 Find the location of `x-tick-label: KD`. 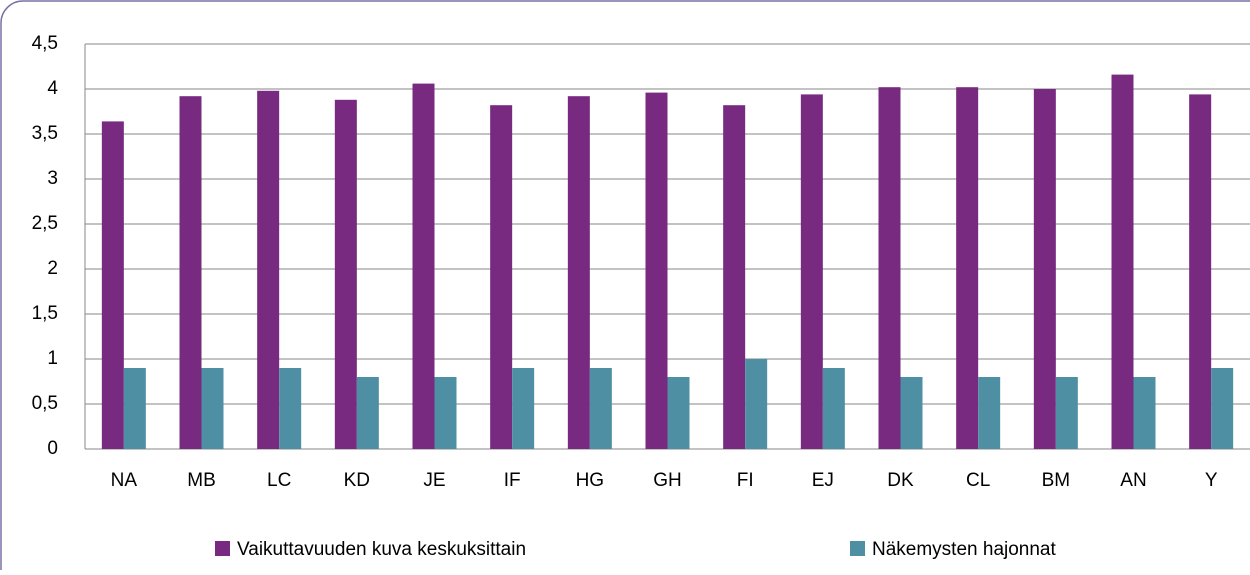

x-tick-label: KD is located at coordinates (357, 480).